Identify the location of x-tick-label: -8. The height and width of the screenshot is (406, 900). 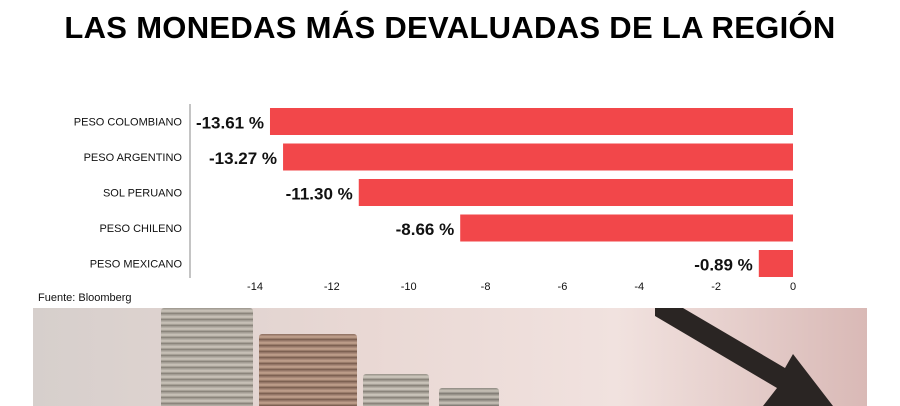
(486, 287).